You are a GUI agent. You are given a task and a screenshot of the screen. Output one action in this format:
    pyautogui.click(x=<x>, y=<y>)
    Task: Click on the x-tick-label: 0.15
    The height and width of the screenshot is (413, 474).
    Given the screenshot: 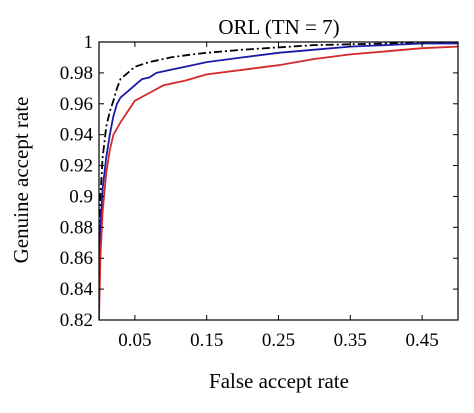 What is the action you would take?
    pyautogui.click(x=206, y=340)
    